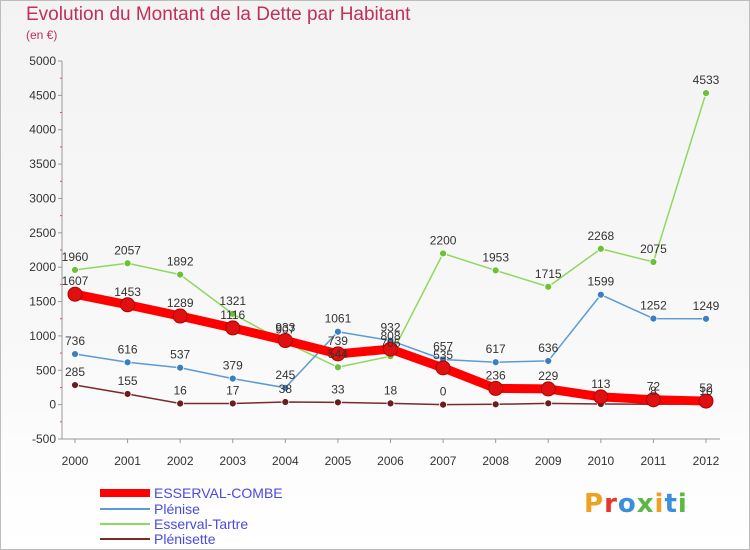 The width and height of the screenshot is (750, 550). I want to click on data-label: 2268, so click(600, 236).